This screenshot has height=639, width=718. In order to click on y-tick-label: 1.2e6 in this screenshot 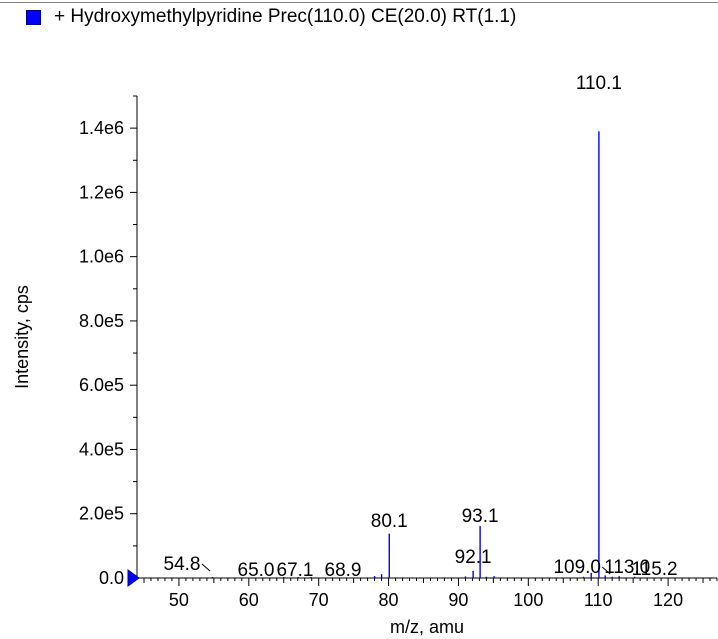, I will do `click(101, 192)`.